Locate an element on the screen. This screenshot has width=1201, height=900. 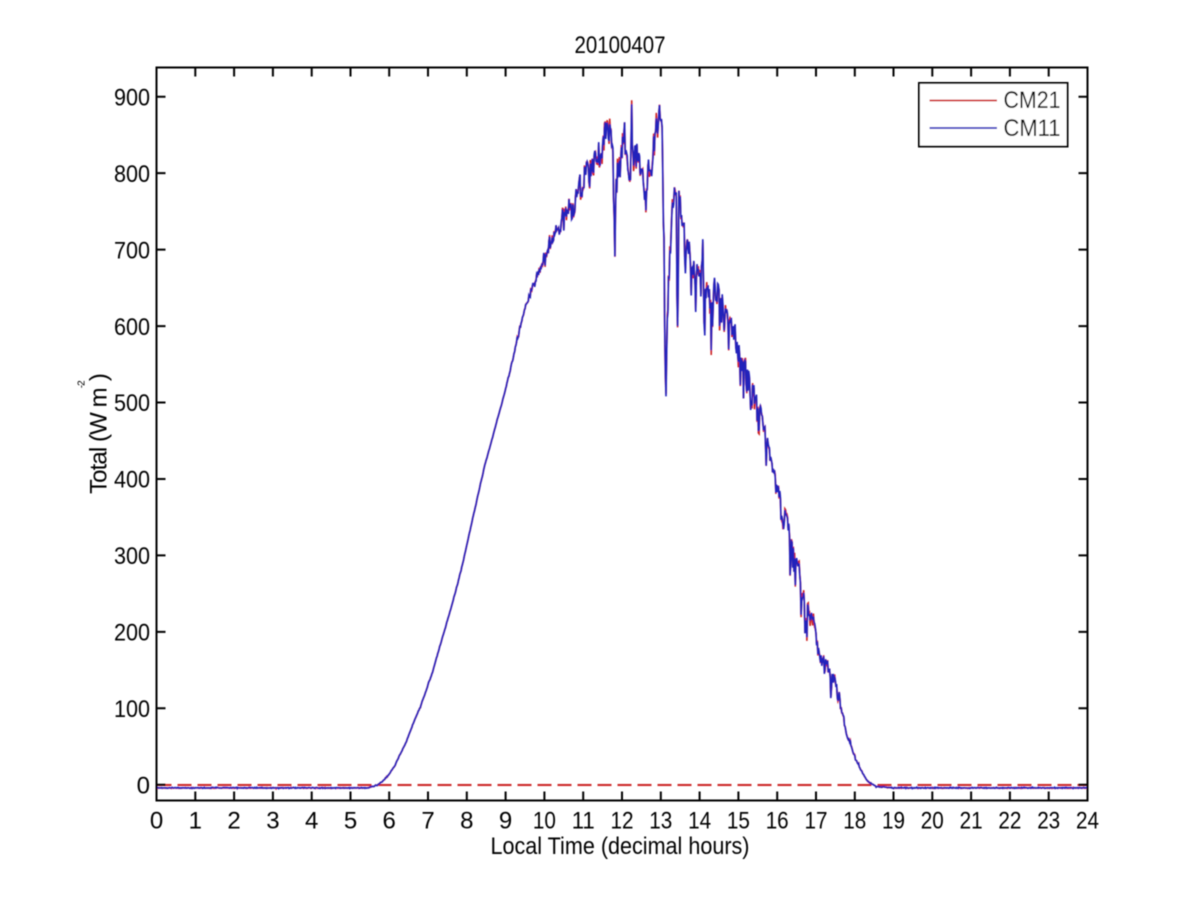
svg-text: 12 is located at coordinates (622, 821).